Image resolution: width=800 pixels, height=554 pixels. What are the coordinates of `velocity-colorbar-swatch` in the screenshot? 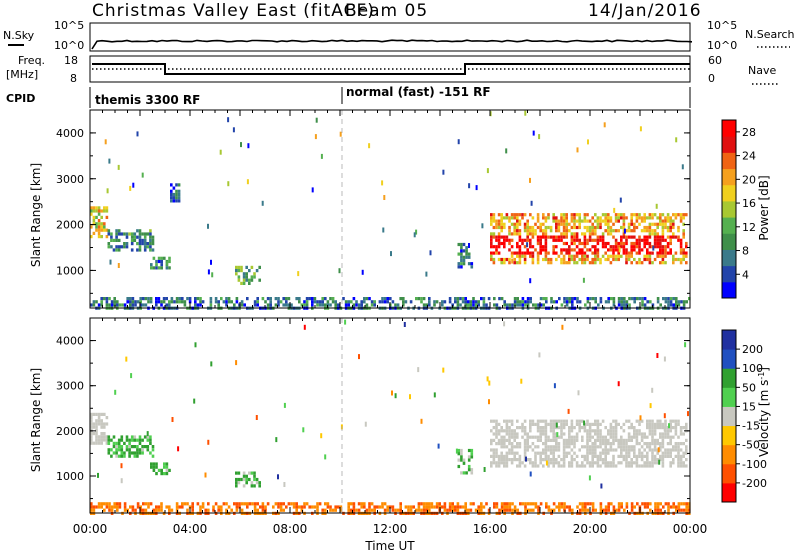 It's located at (729, 397).